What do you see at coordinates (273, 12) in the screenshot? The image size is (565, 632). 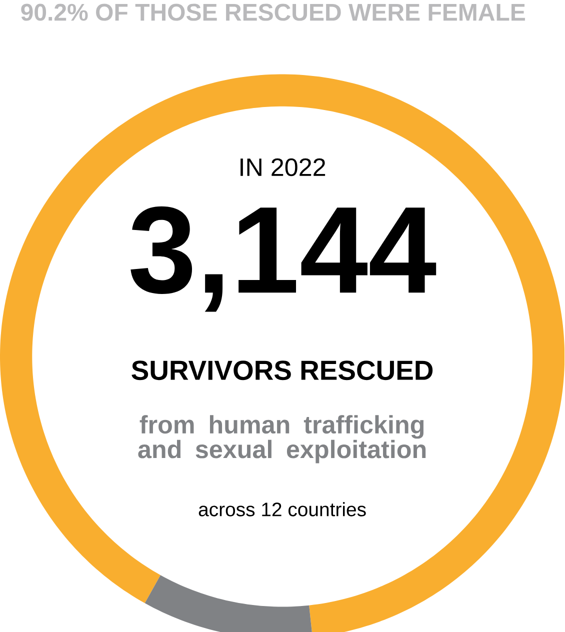 I see `chart-title: 90.2% OF THOSE RESCUED WERE FEMALE` at bounding box center [273, 12].